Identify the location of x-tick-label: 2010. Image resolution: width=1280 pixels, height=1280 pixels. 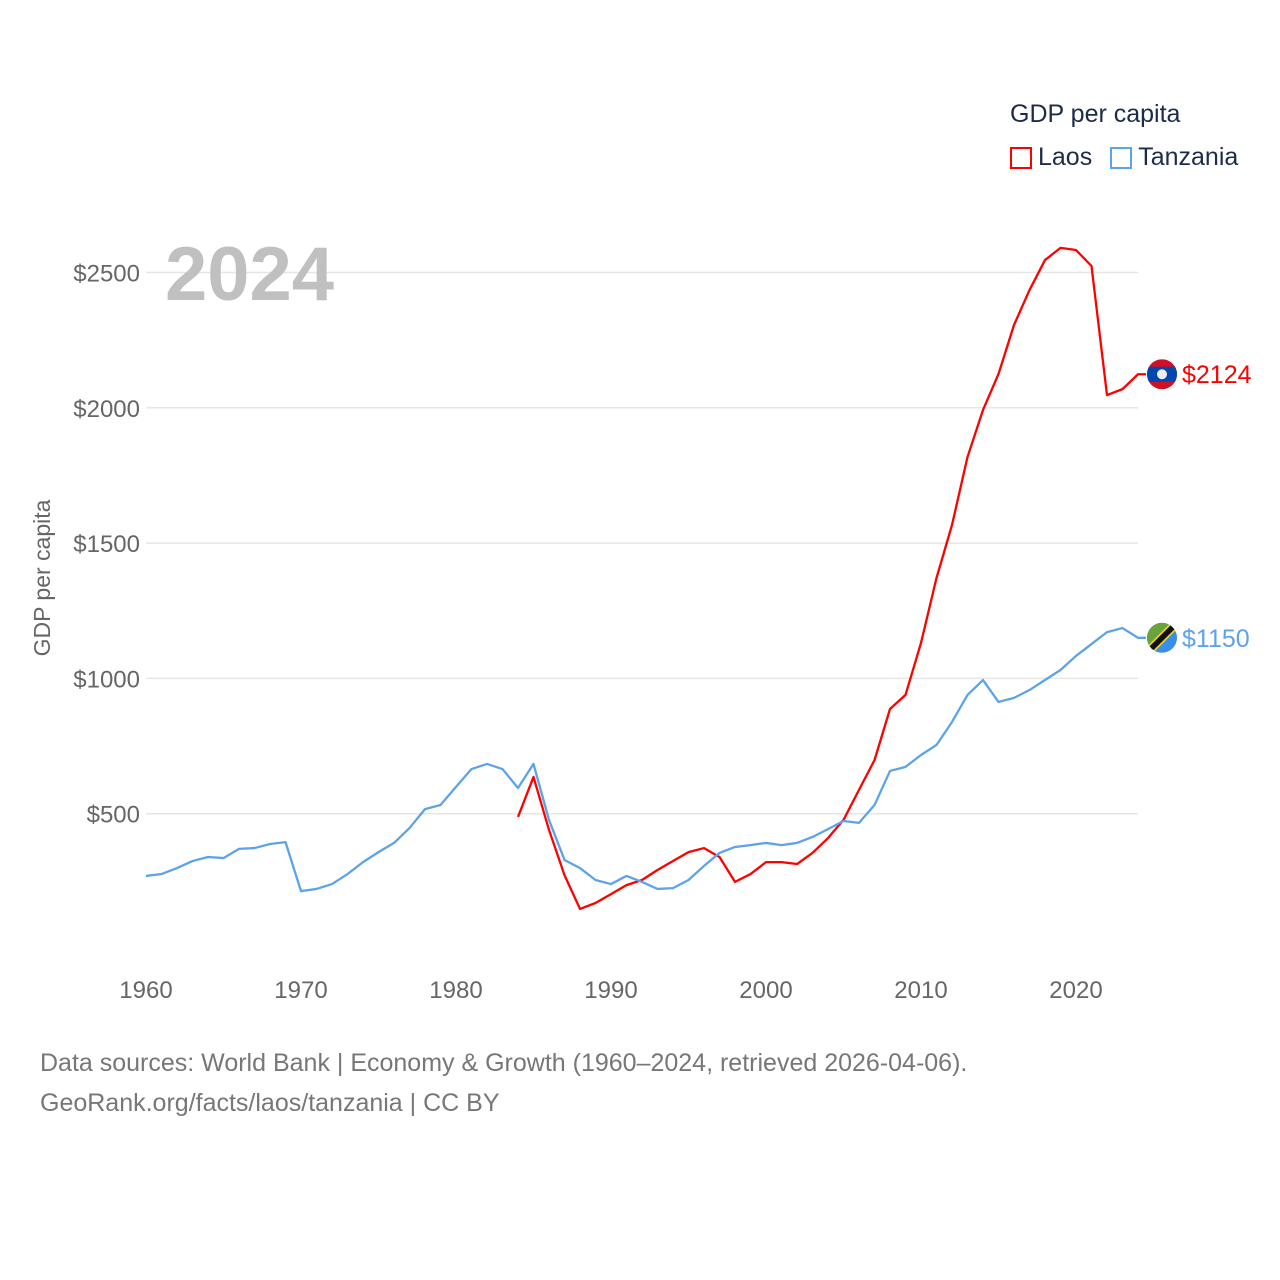
(920, 990).